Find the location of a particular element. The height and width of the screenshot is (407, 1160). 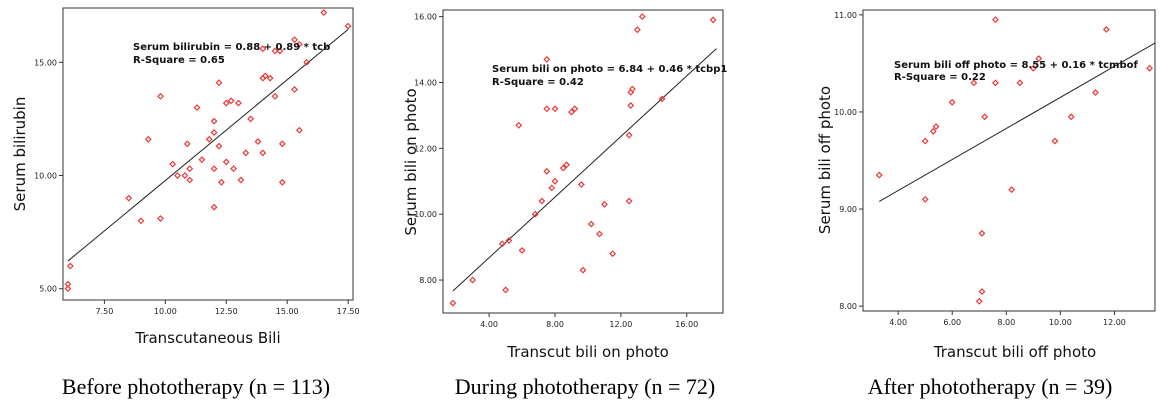

panel-caption: After phototherapy (n = 39) is located at coordinates (990, 386).